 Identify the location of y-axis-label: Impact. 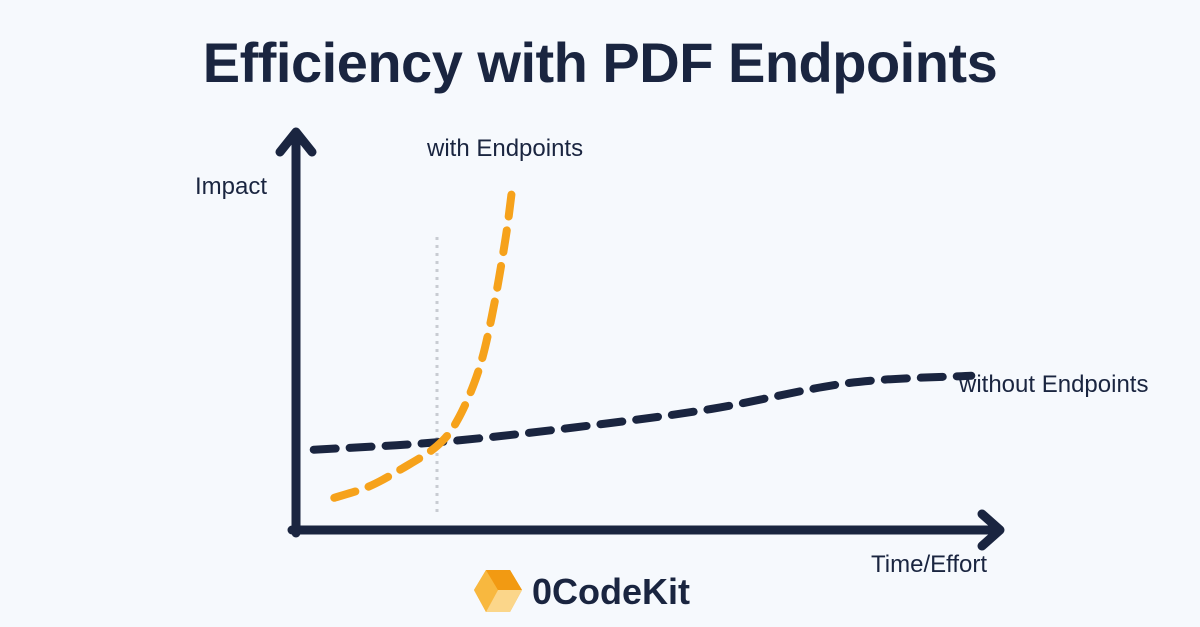
(231, 186).